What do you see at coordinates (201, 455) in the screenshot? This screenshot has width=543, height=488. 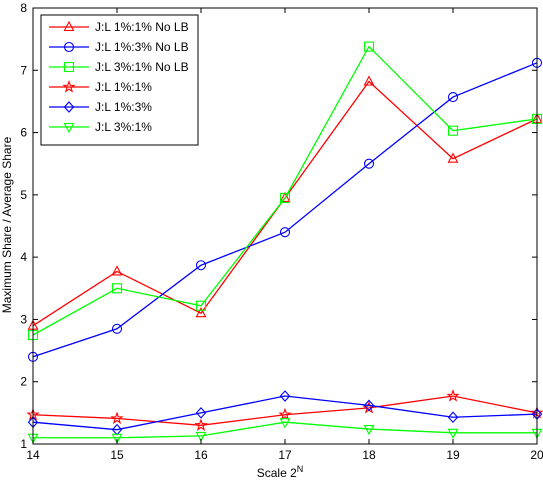 I see `x-tick-label: 16` at bounding box center [201, 455].